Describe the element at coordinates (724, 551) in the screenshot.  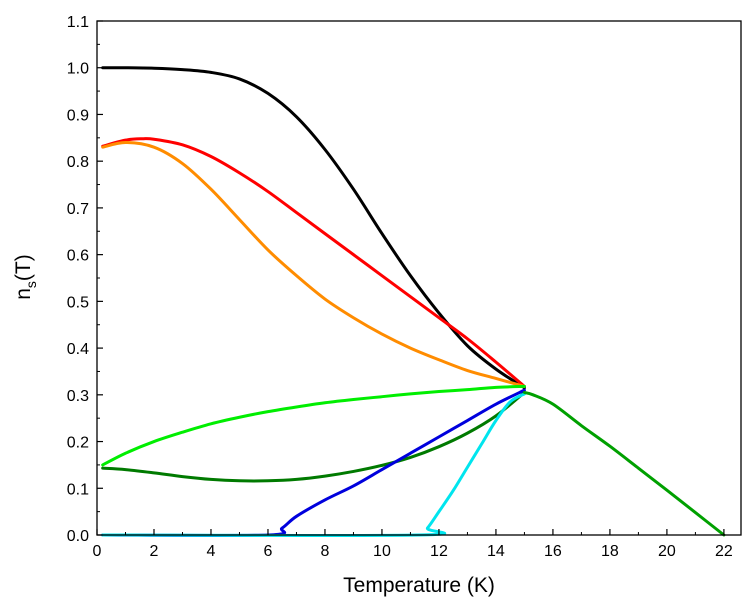
I see `x-tick-label: 22` at that location.